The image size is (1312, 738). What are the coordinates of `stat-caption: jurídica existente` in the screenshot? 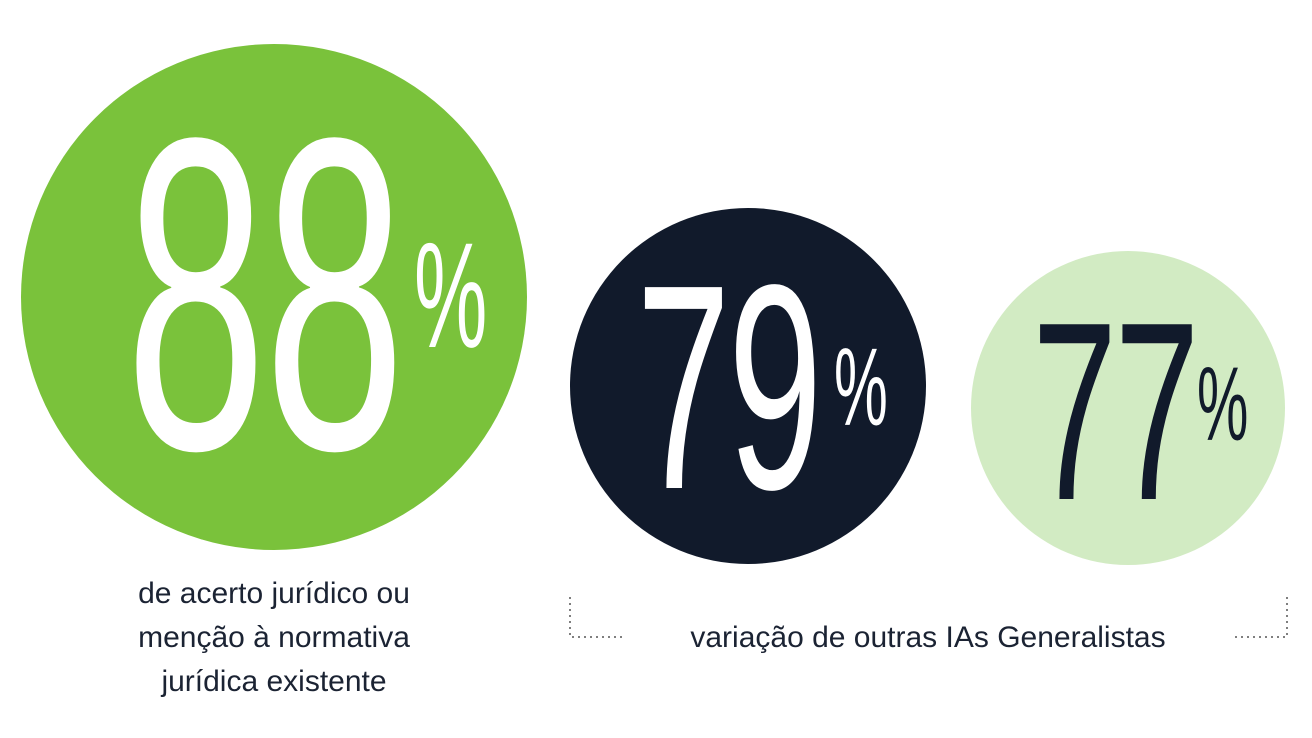 It's located at (273, 681).